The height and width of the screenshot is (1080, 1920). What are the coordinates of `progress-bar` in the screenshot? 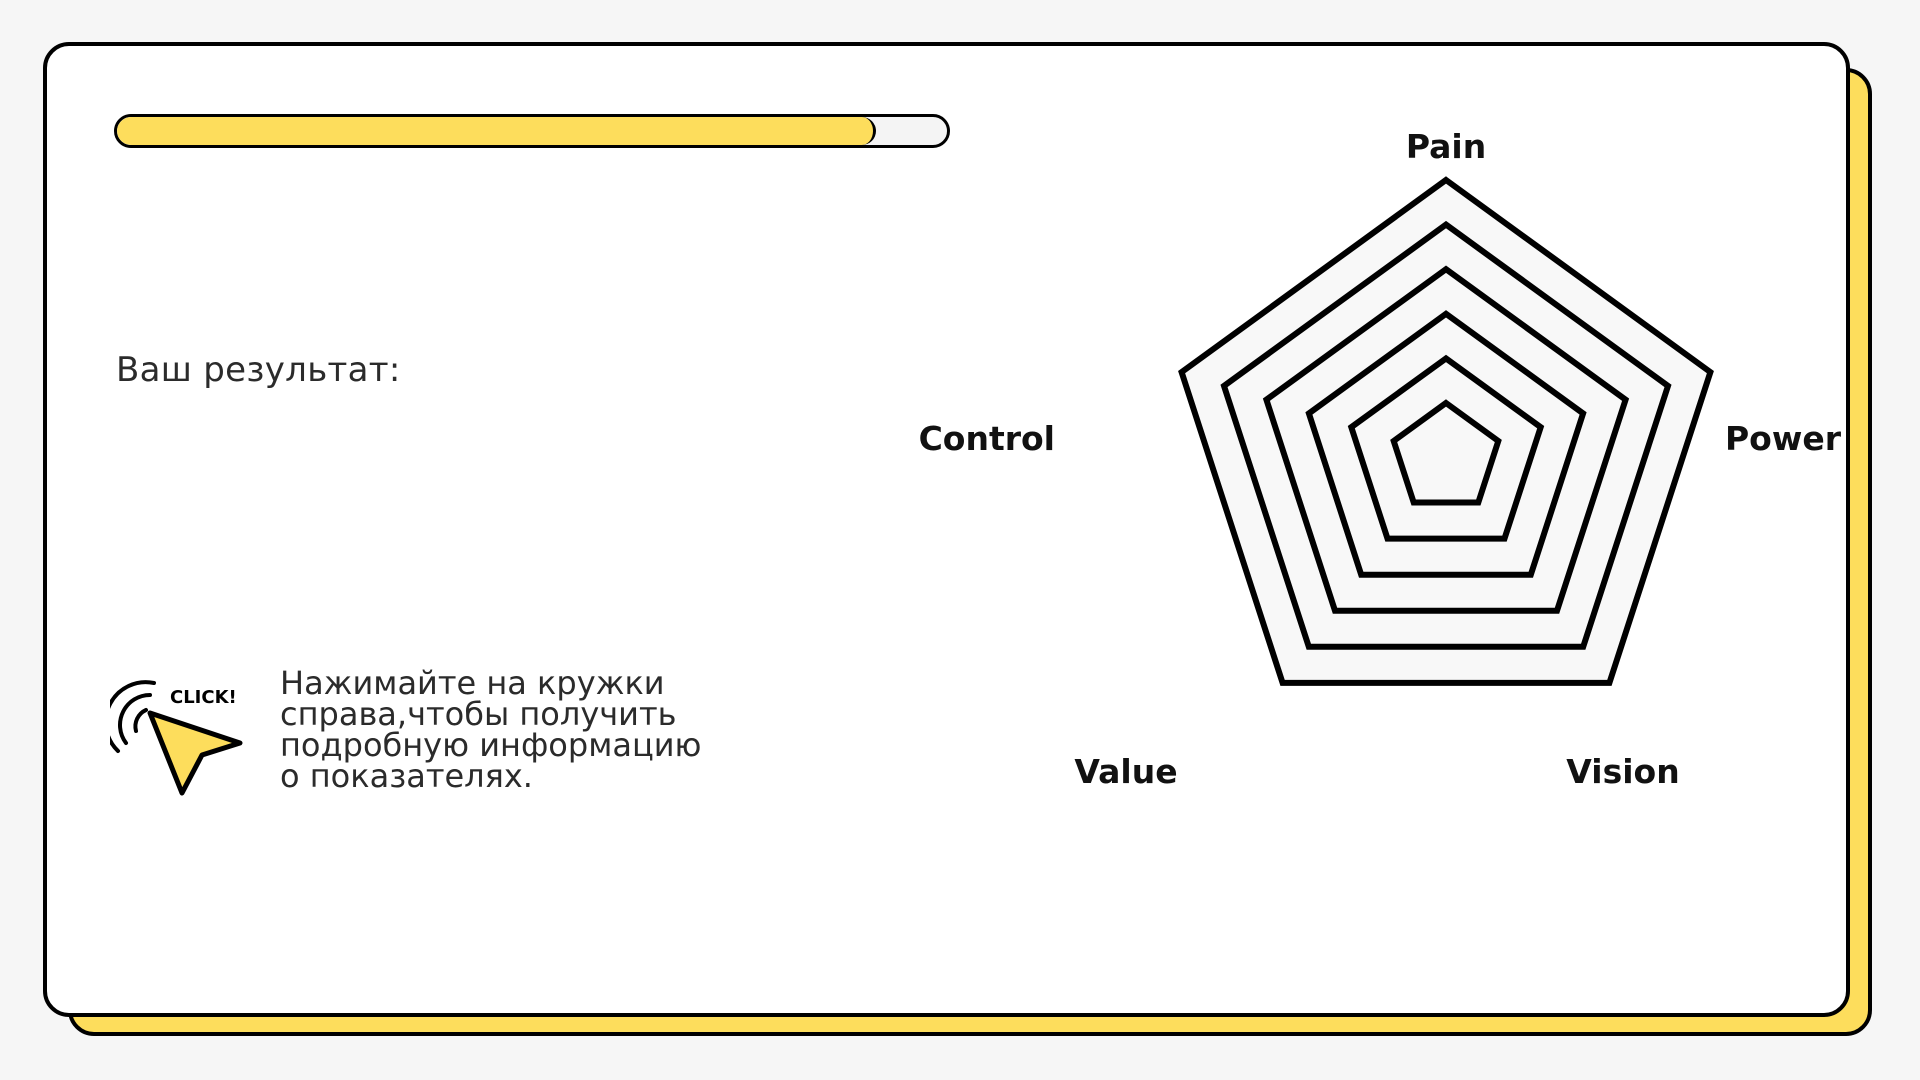 It's located at (532, 131).